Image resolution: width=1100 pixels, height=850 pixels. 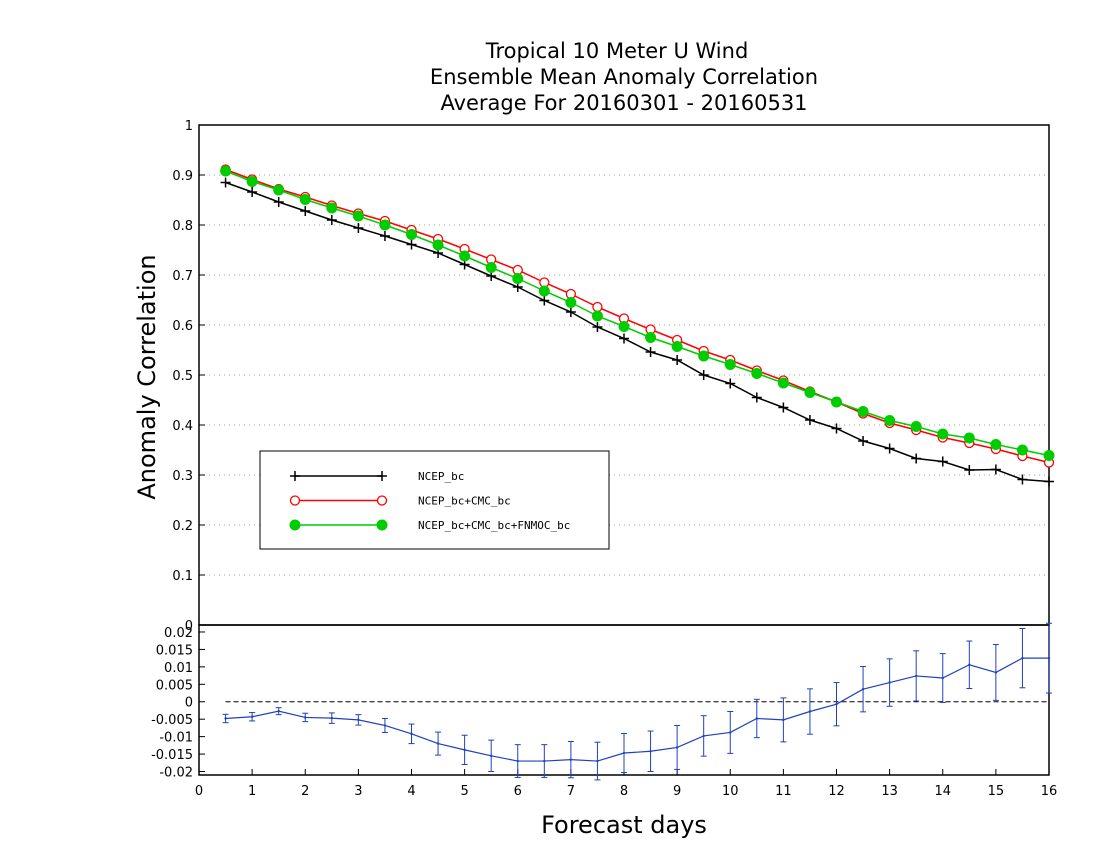 I want to click on x-tick-label: 9, so click(x=677, y=791).